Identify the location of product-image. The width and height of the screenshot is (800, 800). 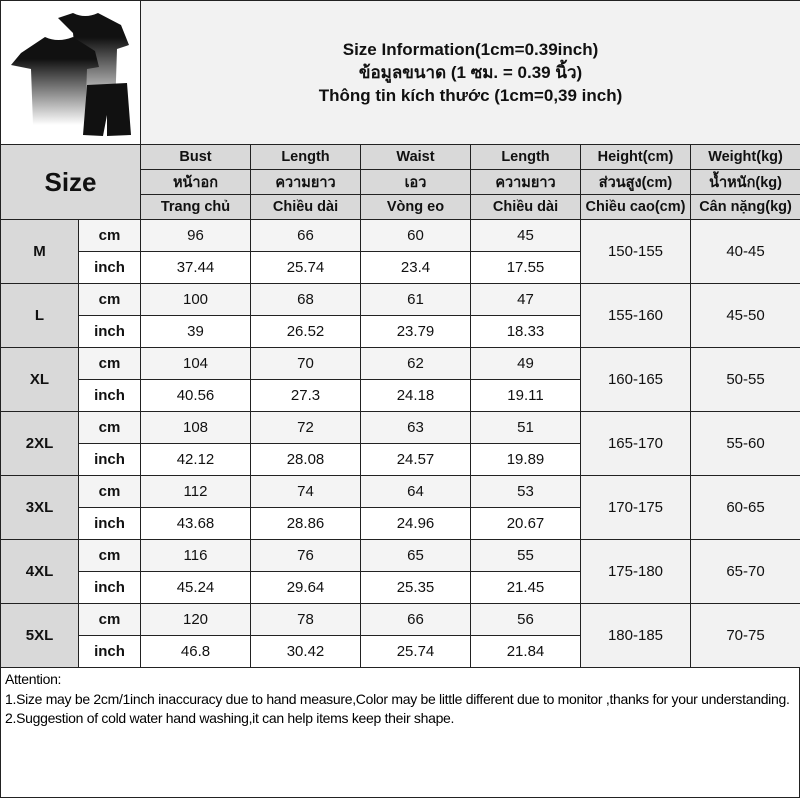
(70, 72).